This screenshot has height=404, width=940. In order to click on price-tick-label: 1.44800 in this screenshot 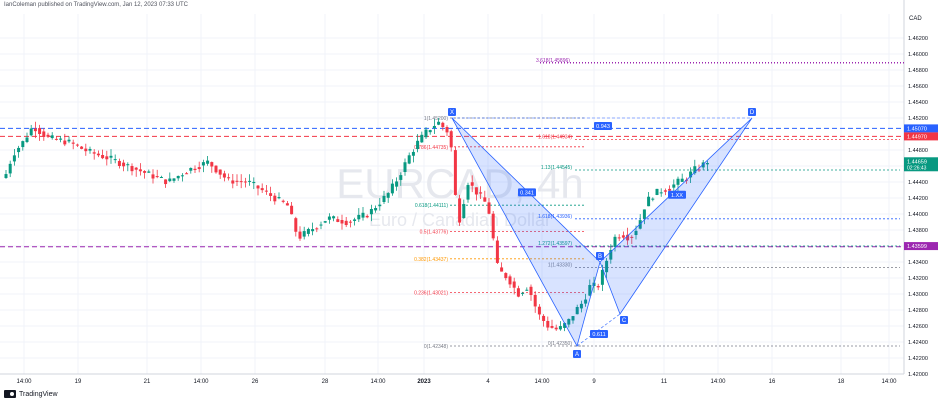, I will do `click(918, 151)`.